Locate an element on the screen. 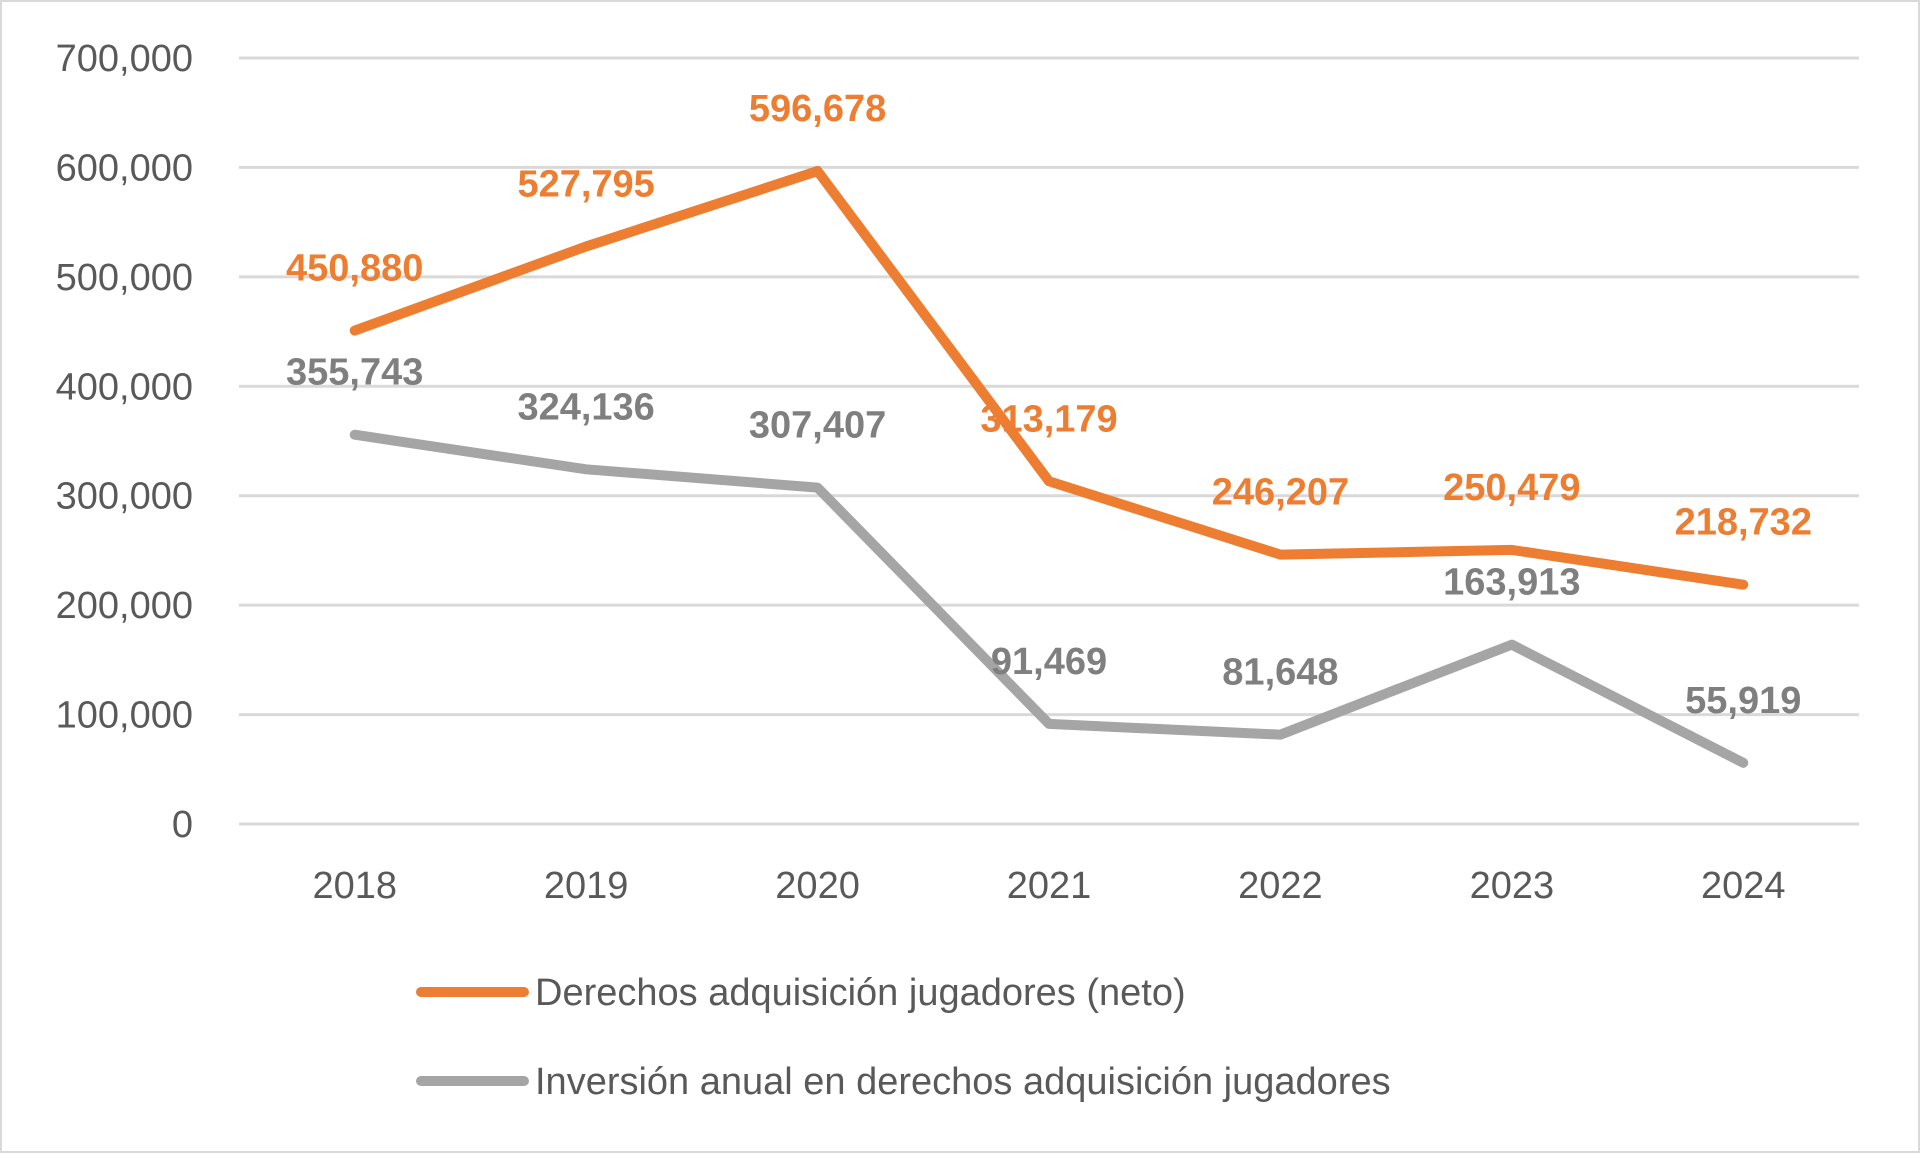 The height and width of the screenshot is (1153, 1920). x-tick-label: 2018 is located at coordinates (354, 886).